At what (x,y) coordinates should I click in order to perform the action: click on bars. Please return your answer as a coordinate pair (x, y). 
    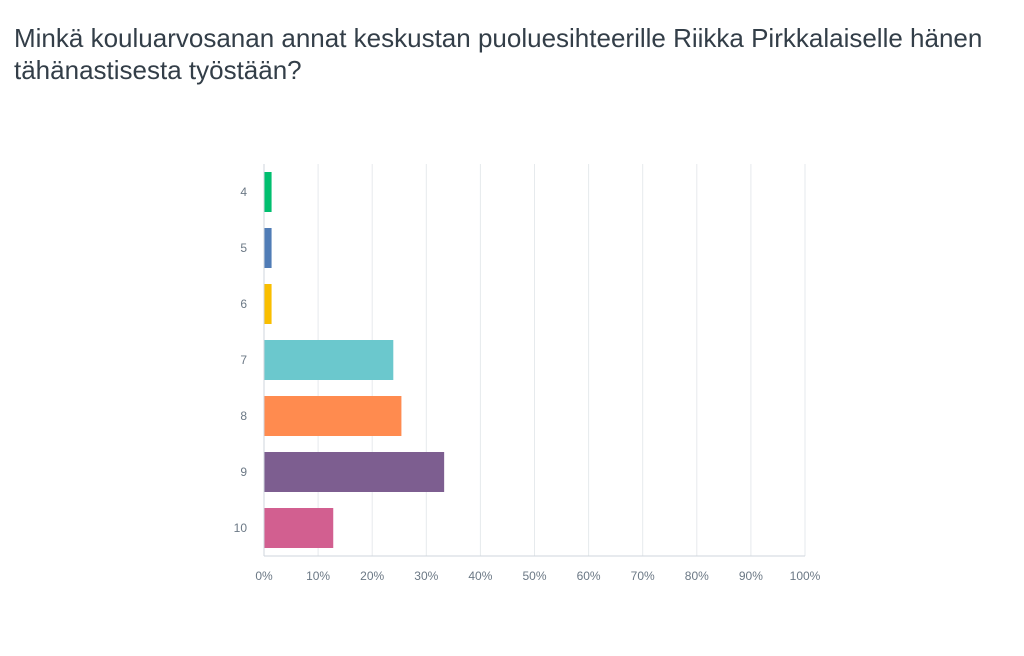
    Looking at the image, I should click on (354, 360).